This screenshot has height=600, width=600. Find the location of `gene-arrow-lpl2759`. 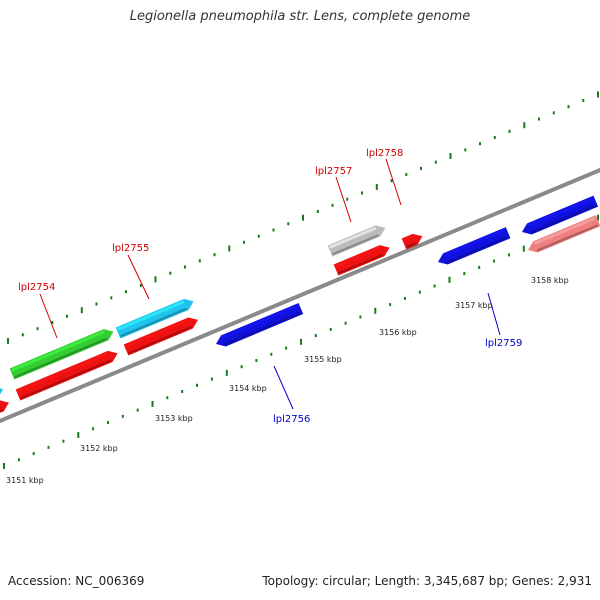

gene-arrow-lpl2759 is located at coordinates (474, 246).